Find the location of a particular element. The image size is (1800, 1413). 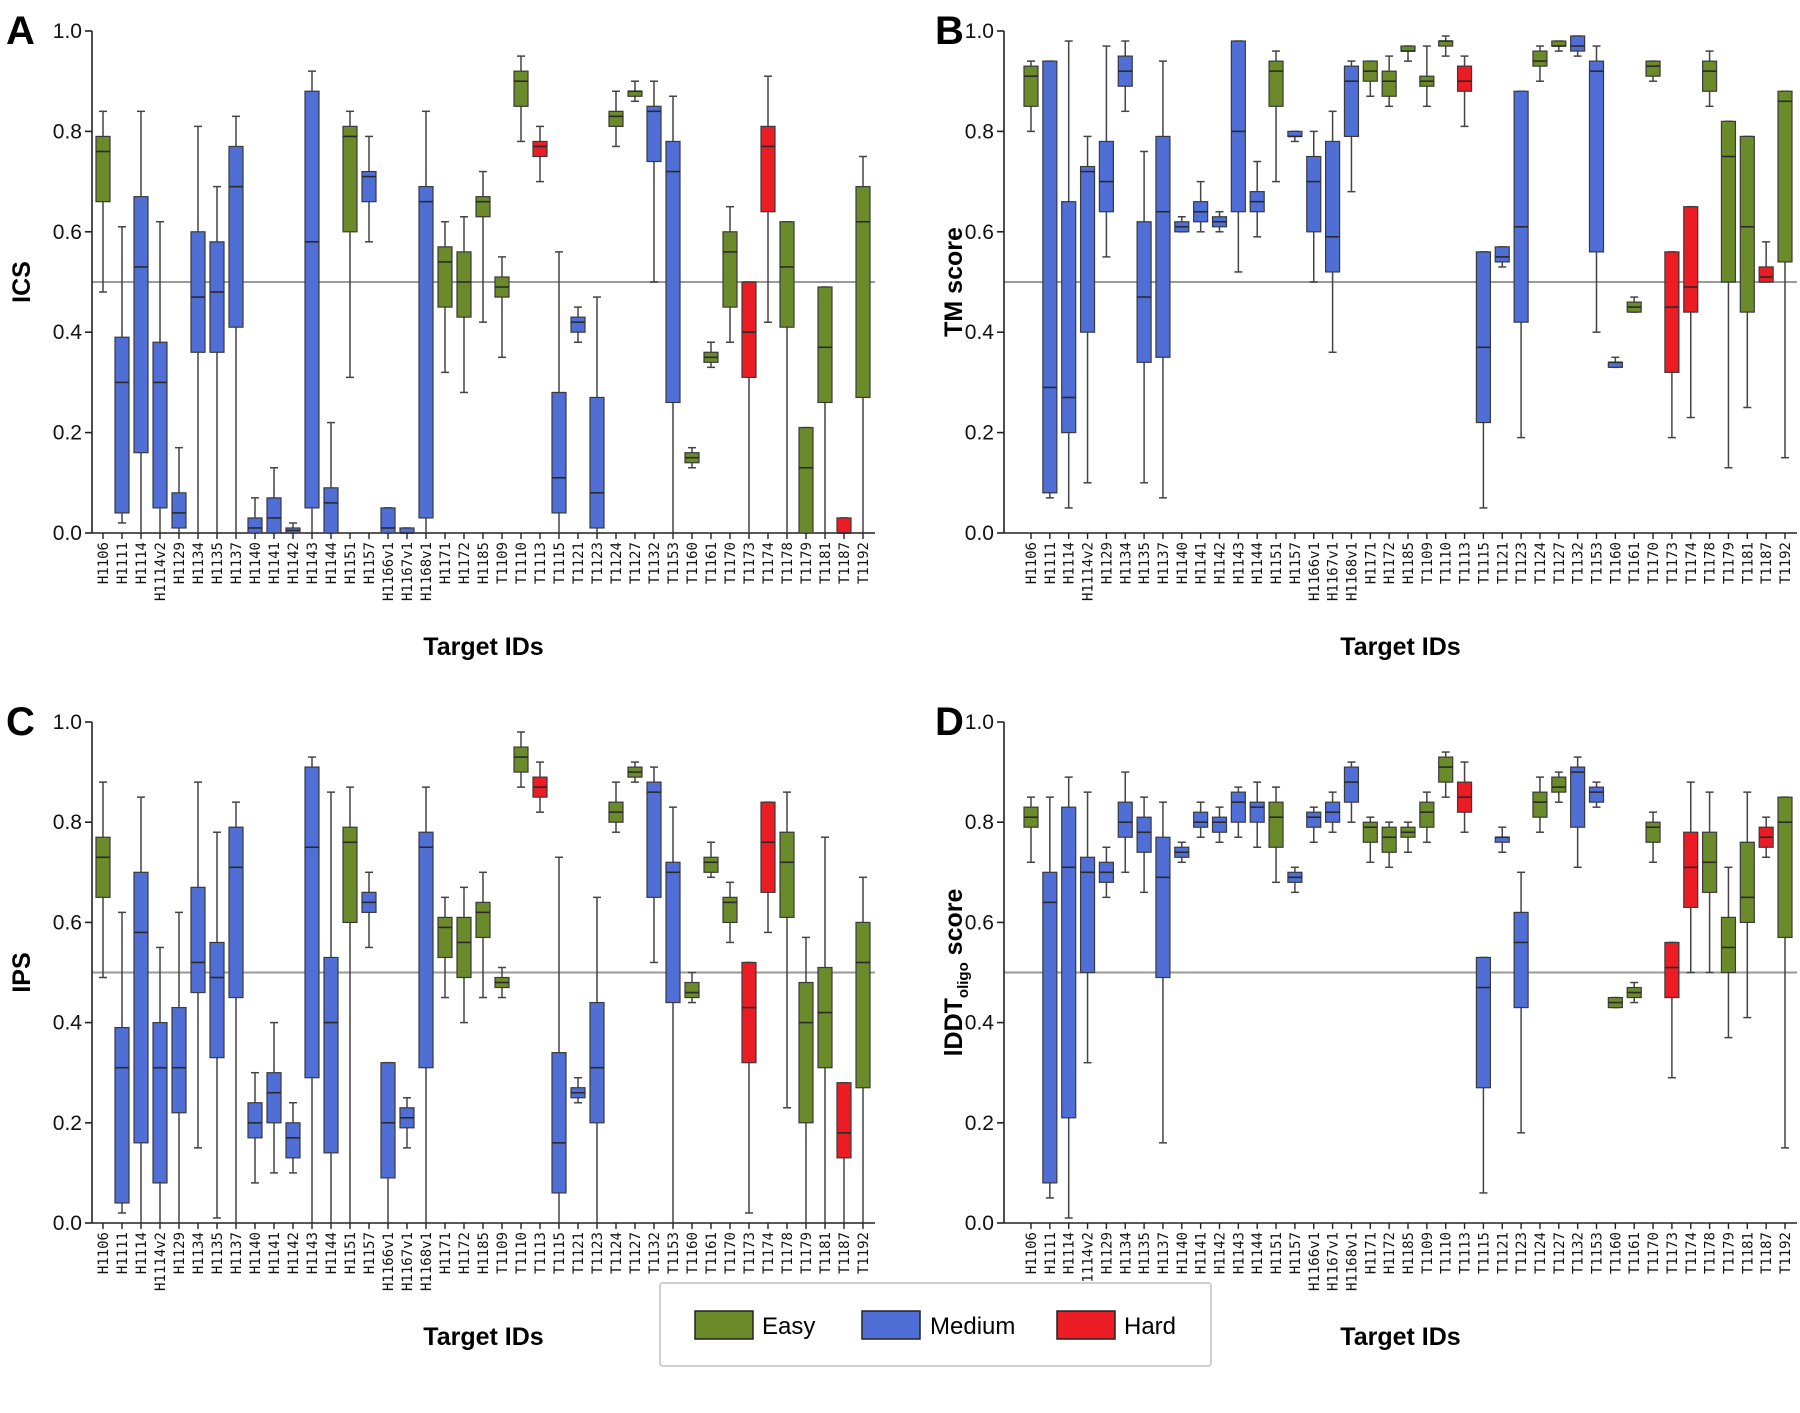

x-tick-label: H1151 is located at coordinates (351, 563).